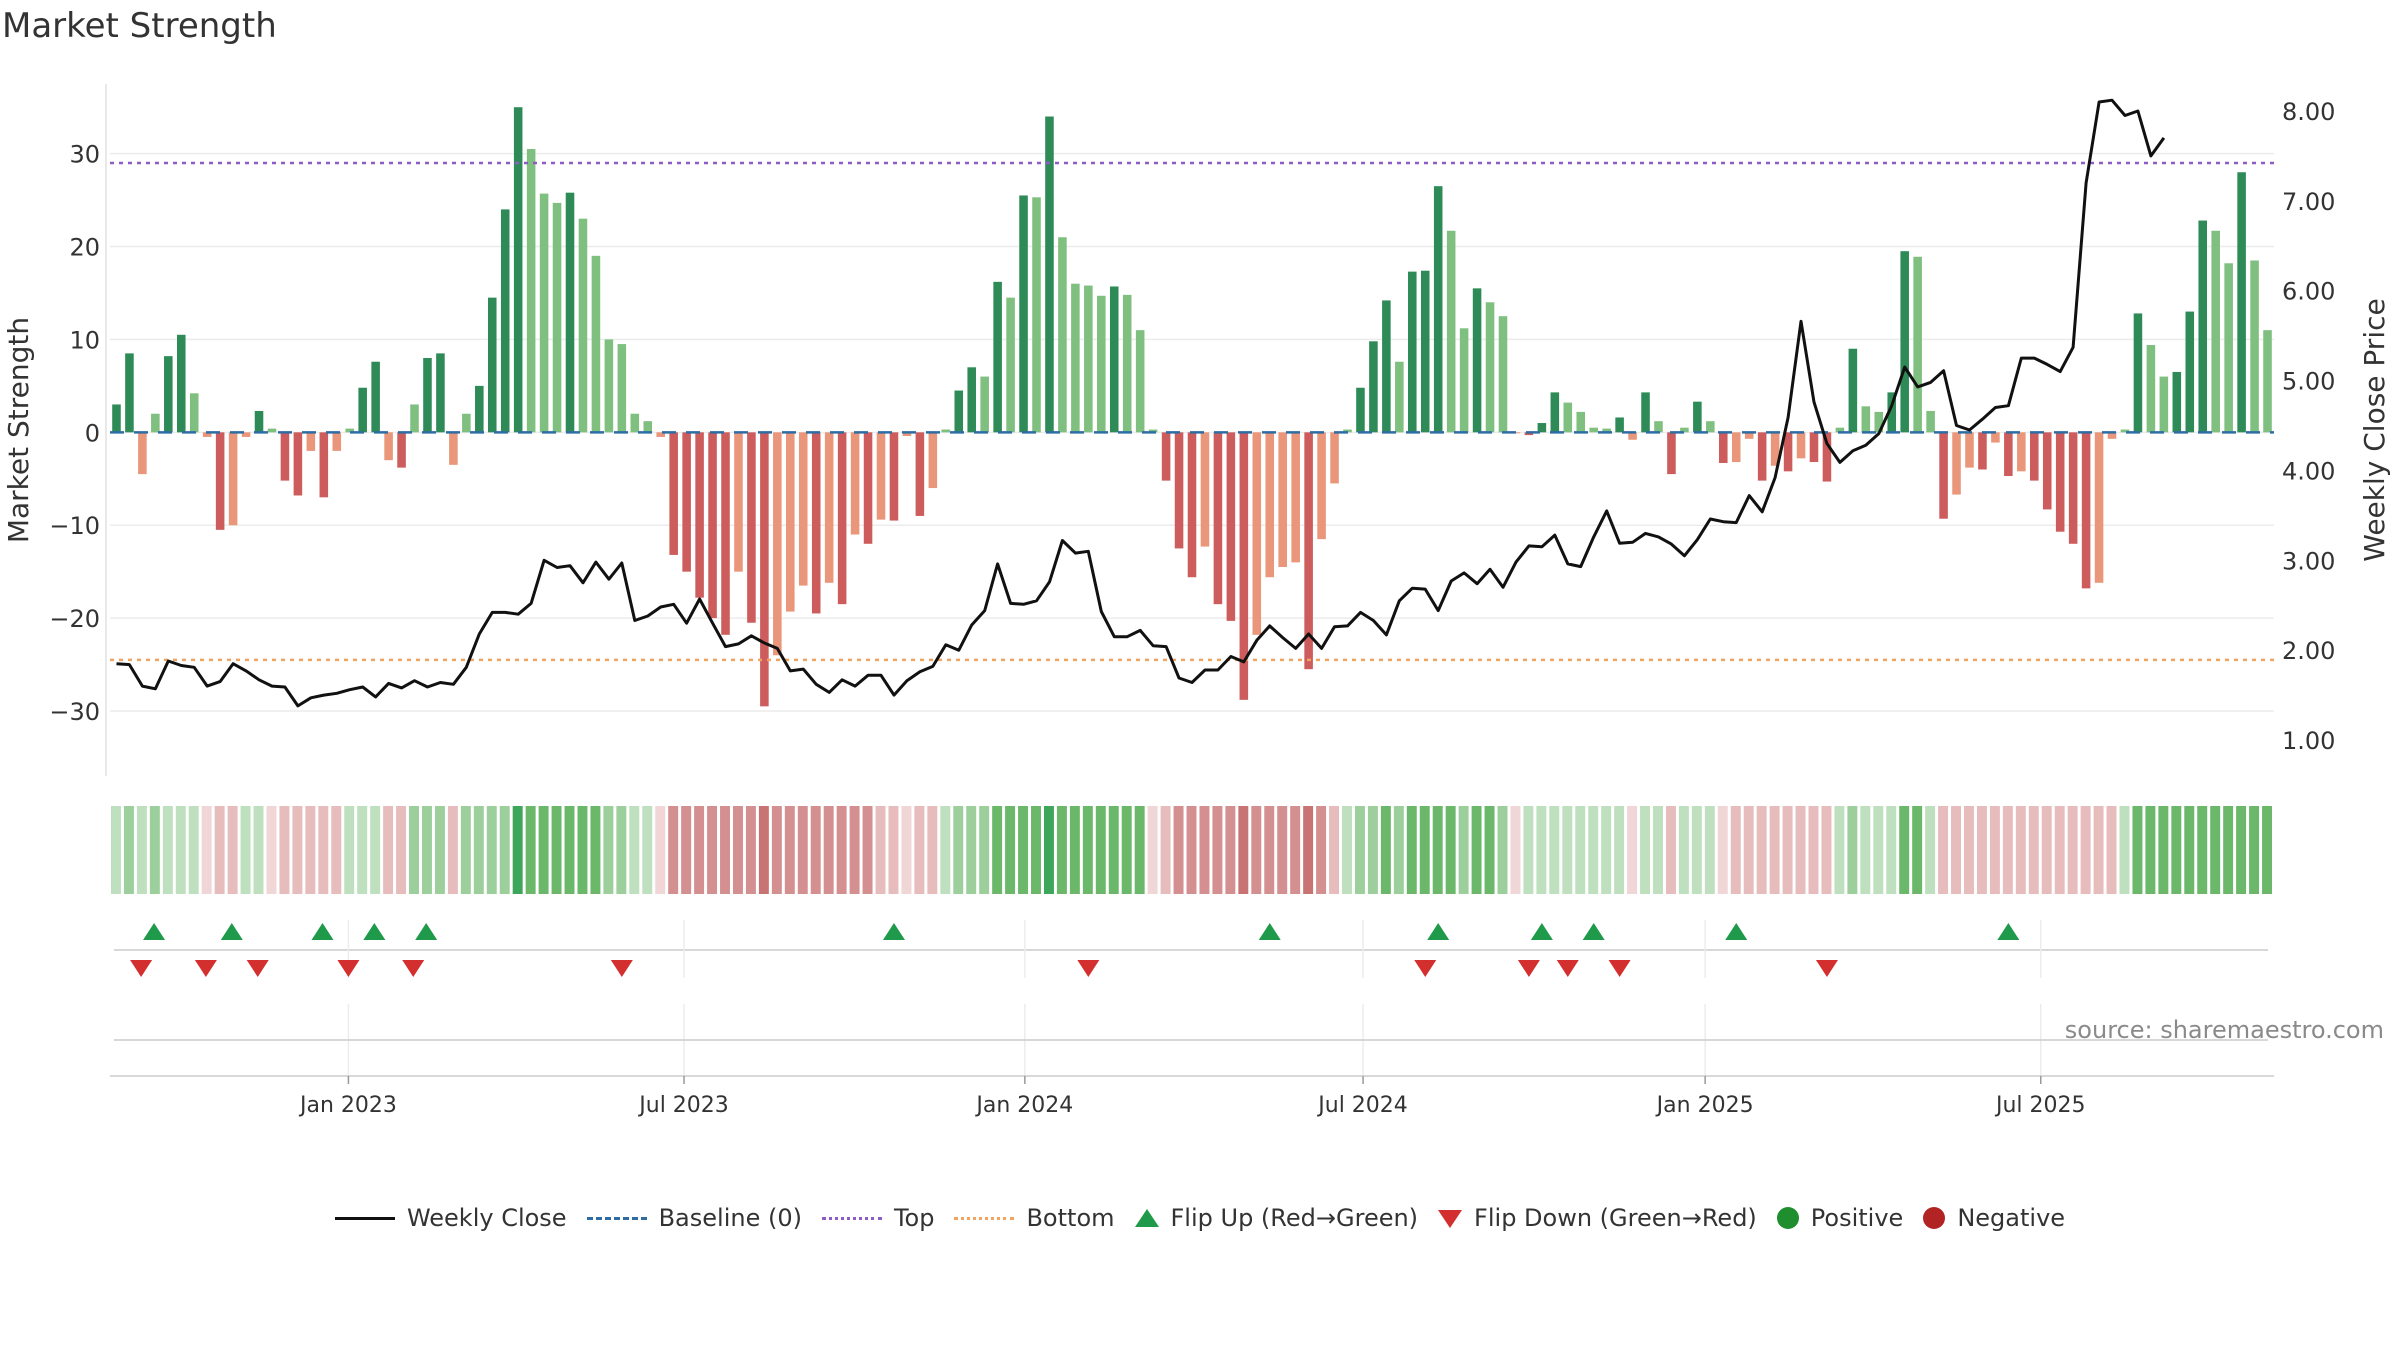 This screenshot has height=1350, width=2400. What do you see at coordinates (1438, 931) in the screenshot?
I see `flip-up-marker` at bounding box center [1438, 931].